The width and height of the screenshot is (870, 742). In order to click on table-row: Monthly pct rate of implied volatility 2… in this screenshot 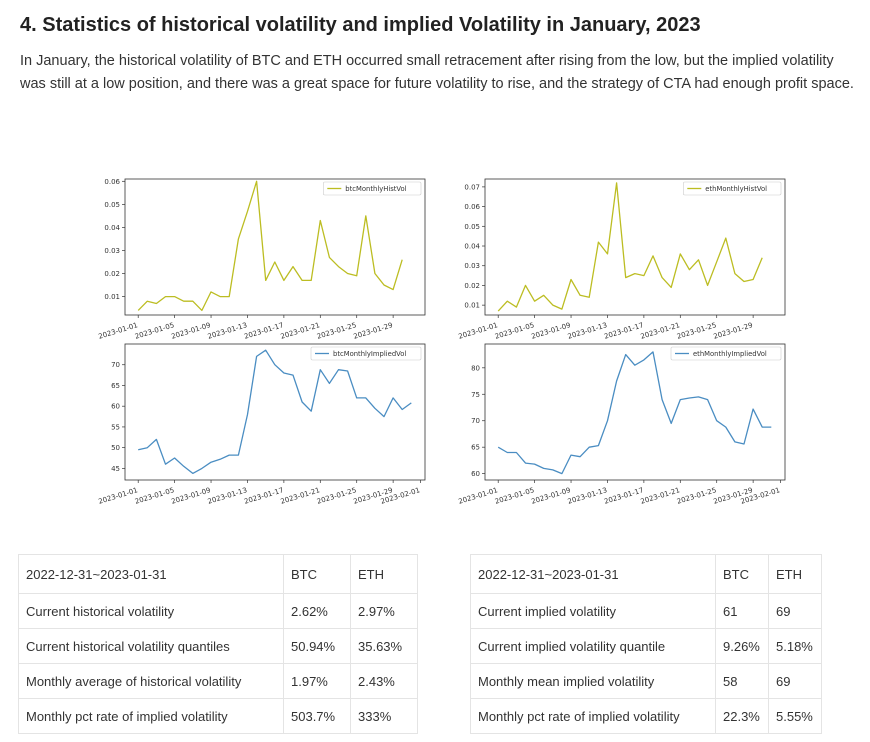, I will do `click(646, 716)`.